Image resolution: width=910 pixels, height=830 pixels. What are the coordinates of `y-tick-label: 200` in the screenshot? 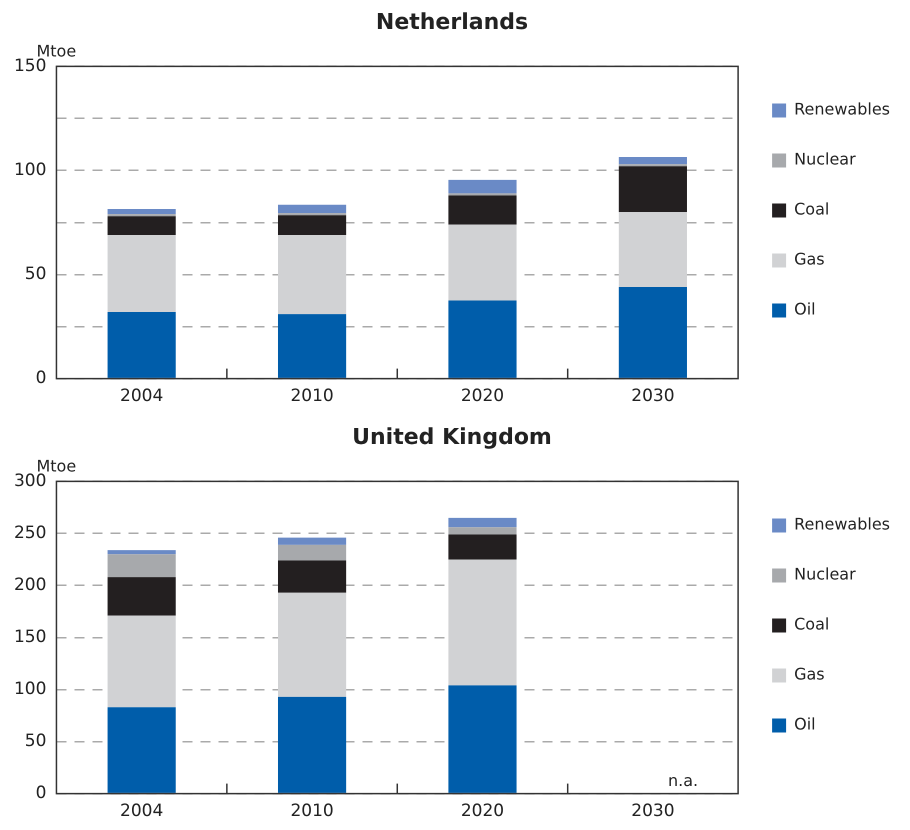 It's located at (30, 584).